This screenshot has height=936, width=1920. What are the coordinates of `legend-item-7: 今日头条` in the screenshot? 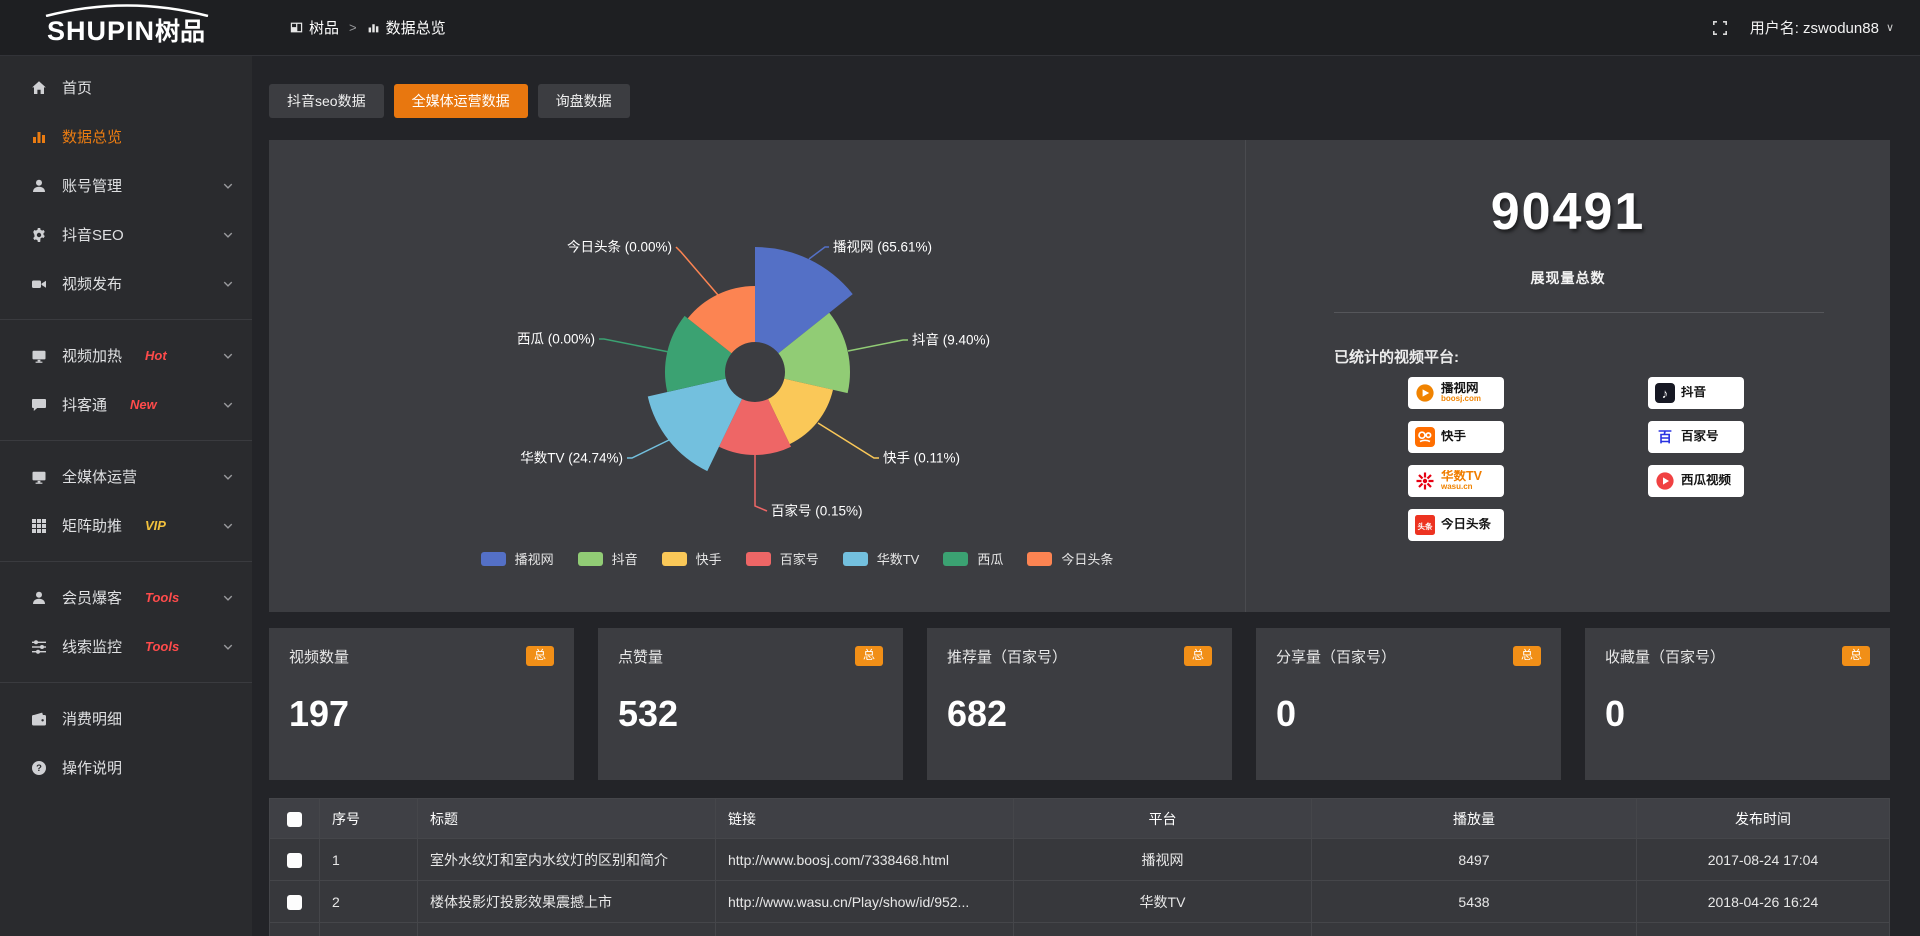 It's located at (1070, 558).